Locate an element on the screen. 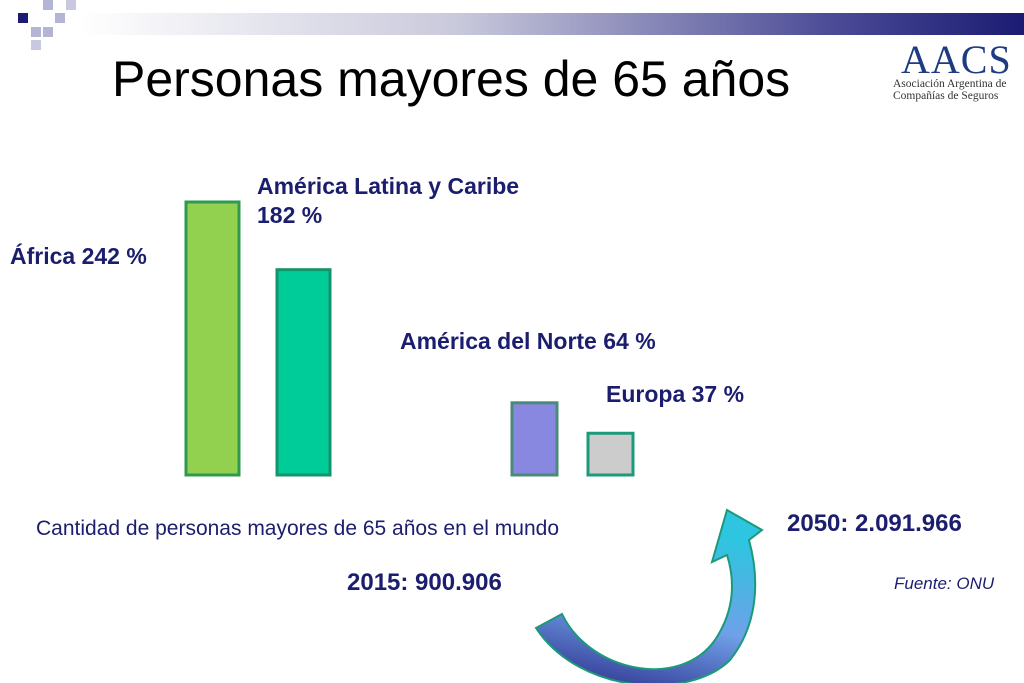  value-2050: 2050: 2.091.966 is located at coordinates (874, 523).